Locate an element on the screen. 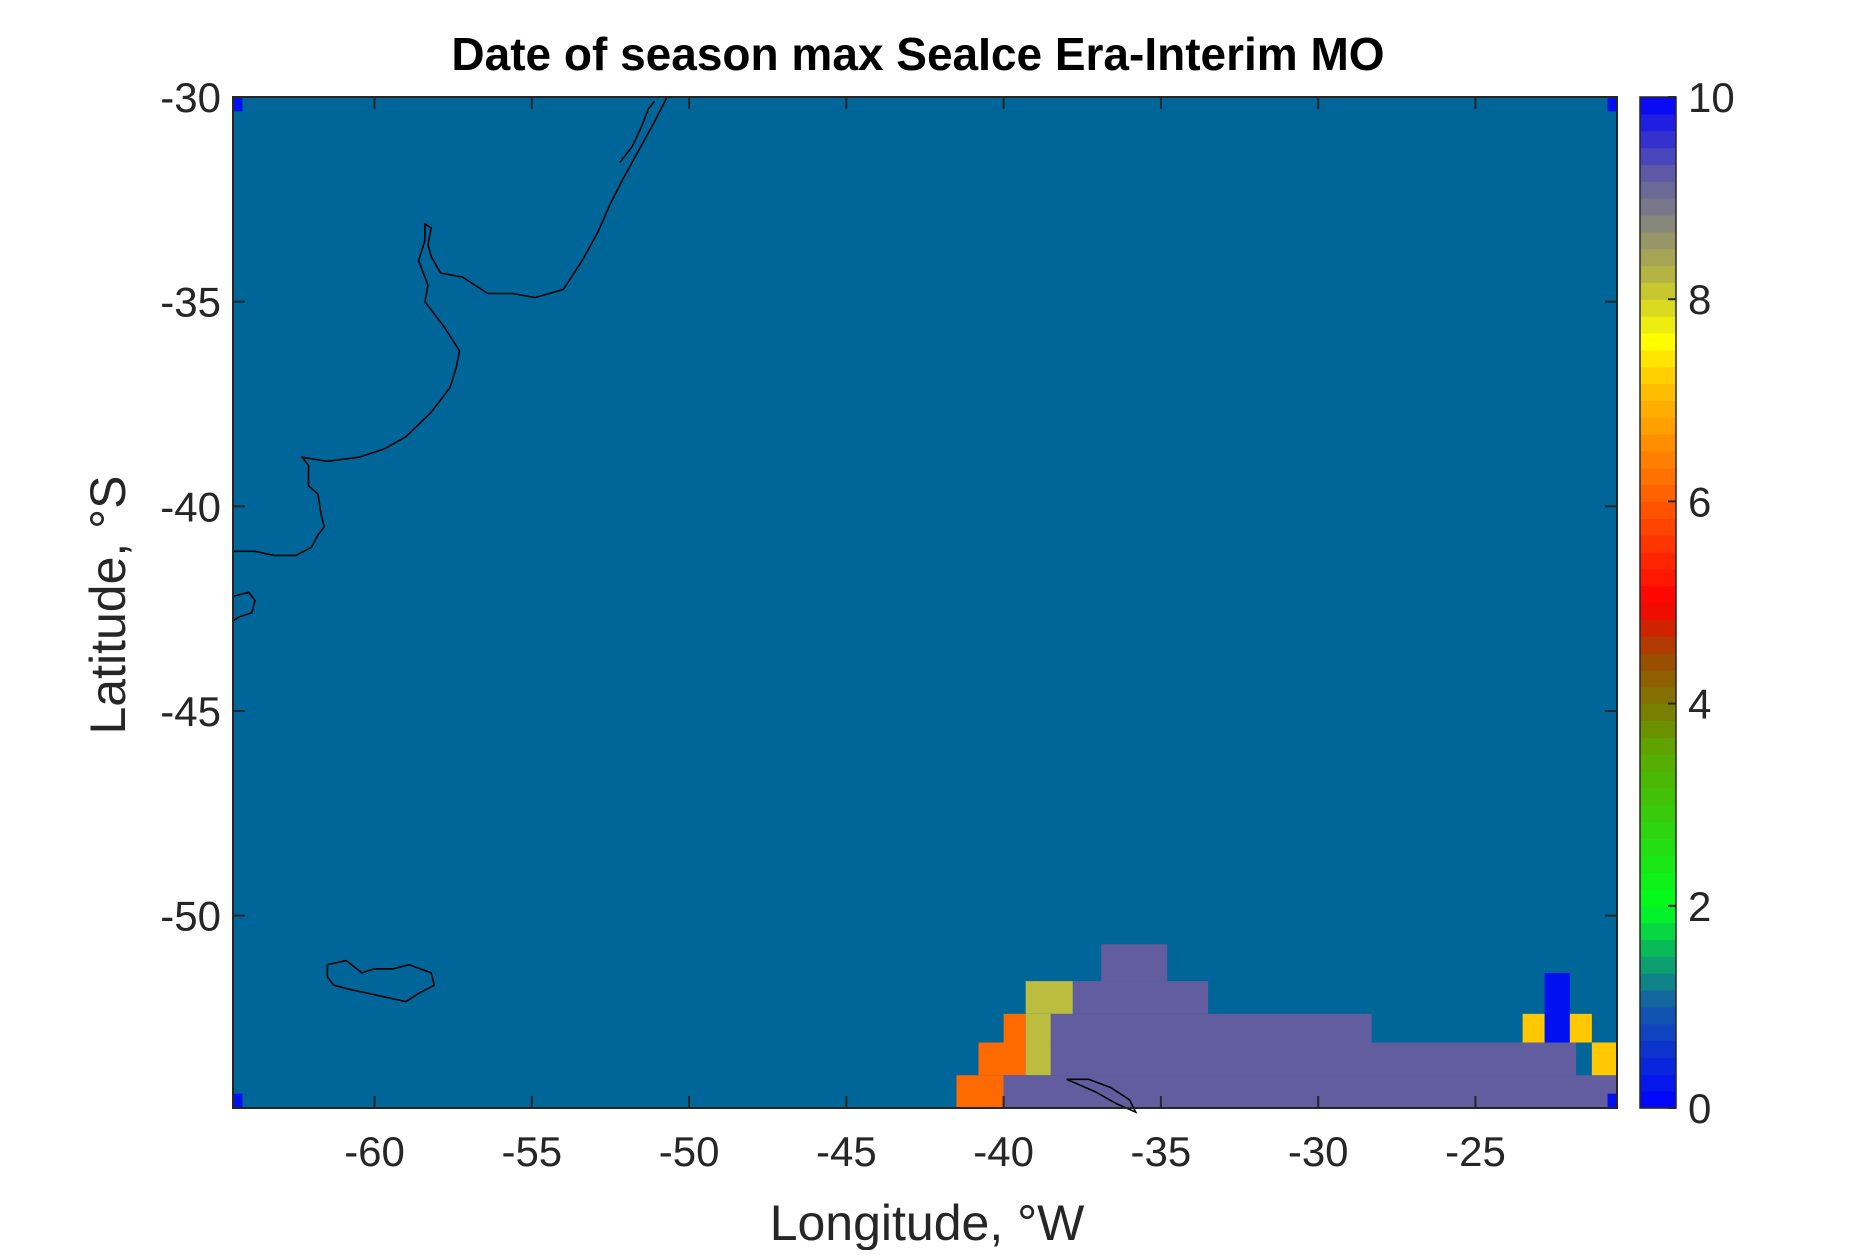 The image size is (1875, 1255). colorbar-tick-label: 2 is located at coordinates (1699, 906).